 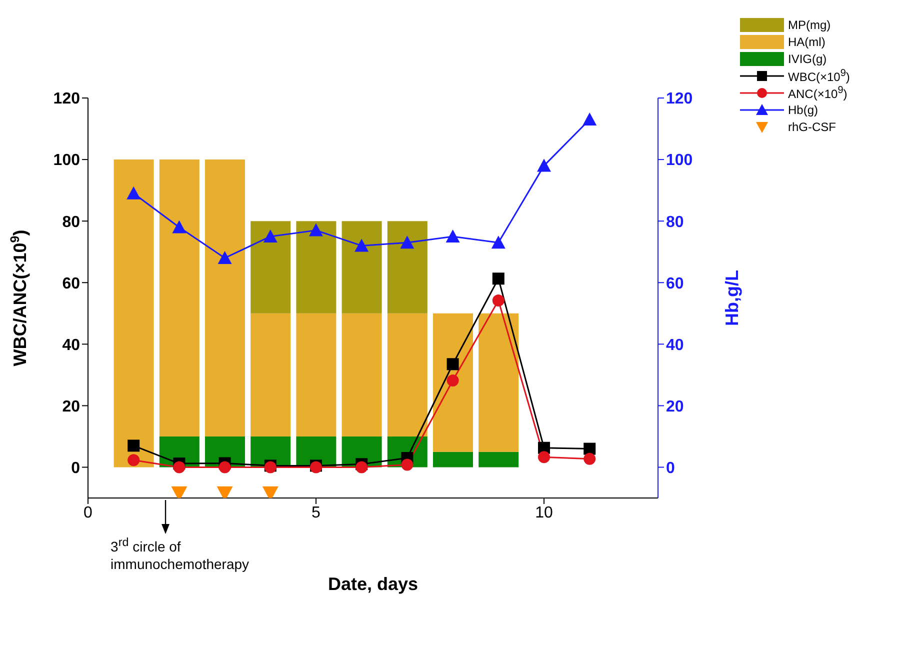 I want to click on y-tick-label: 20, so click(x=71, y=407).